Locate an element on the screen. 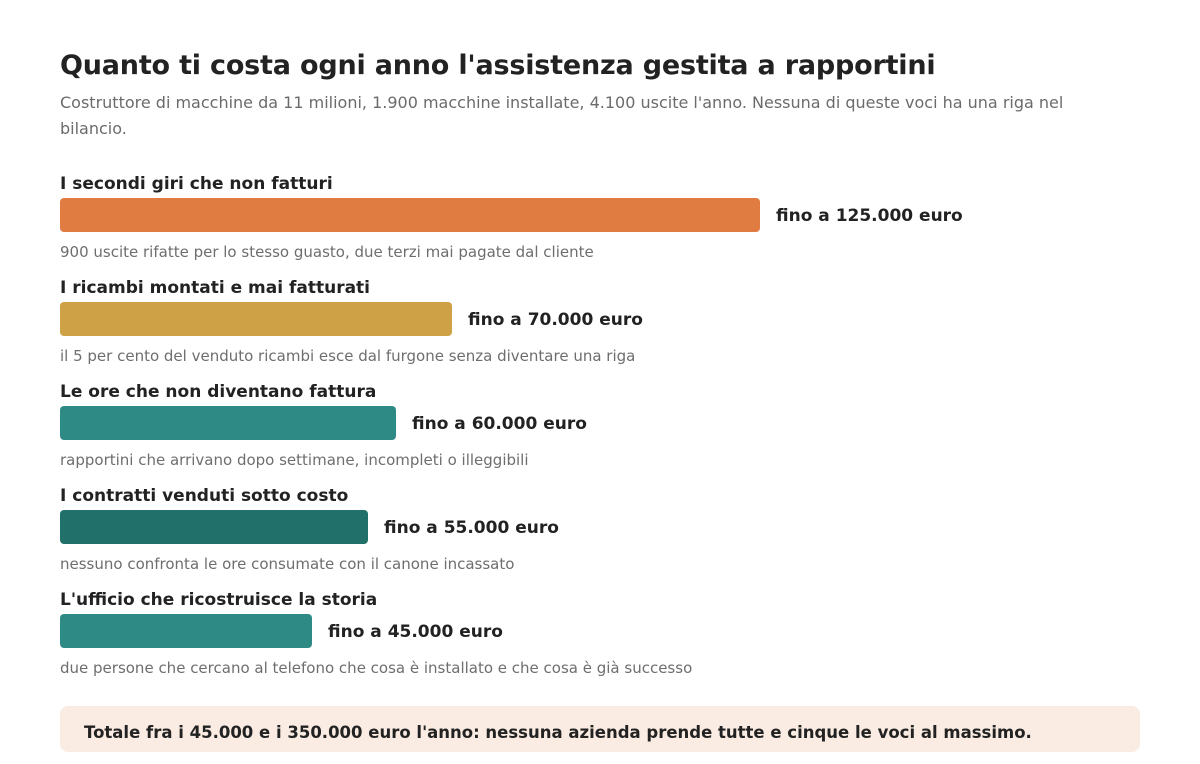 This screenshot has width=1200, height=764. bar-track: fino a 70.000 euro is located at coordinates (600, 319).